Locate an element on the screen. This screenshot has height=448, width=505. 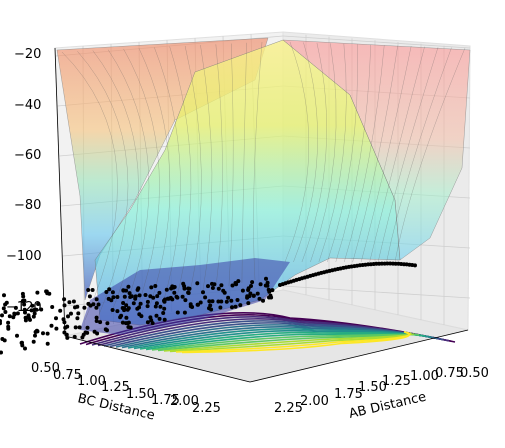
bc-tick: 2.00 is located at coordinates (184, 401).